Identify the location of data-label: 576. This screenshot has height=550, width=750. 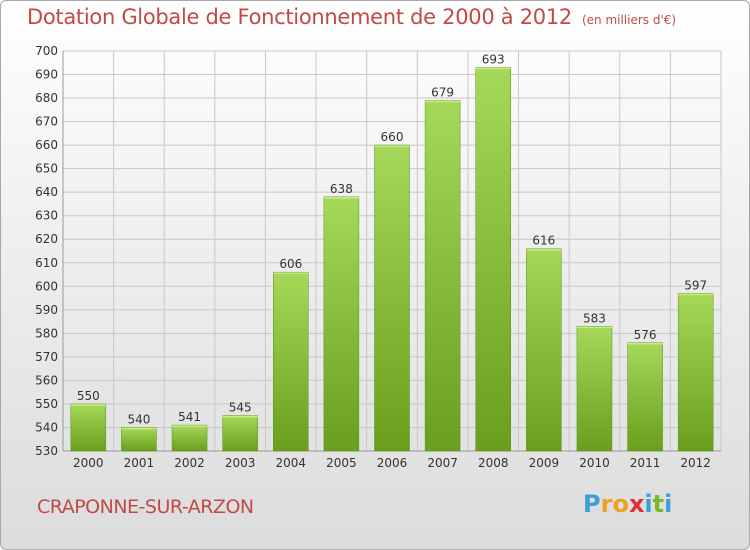
(645, 335).